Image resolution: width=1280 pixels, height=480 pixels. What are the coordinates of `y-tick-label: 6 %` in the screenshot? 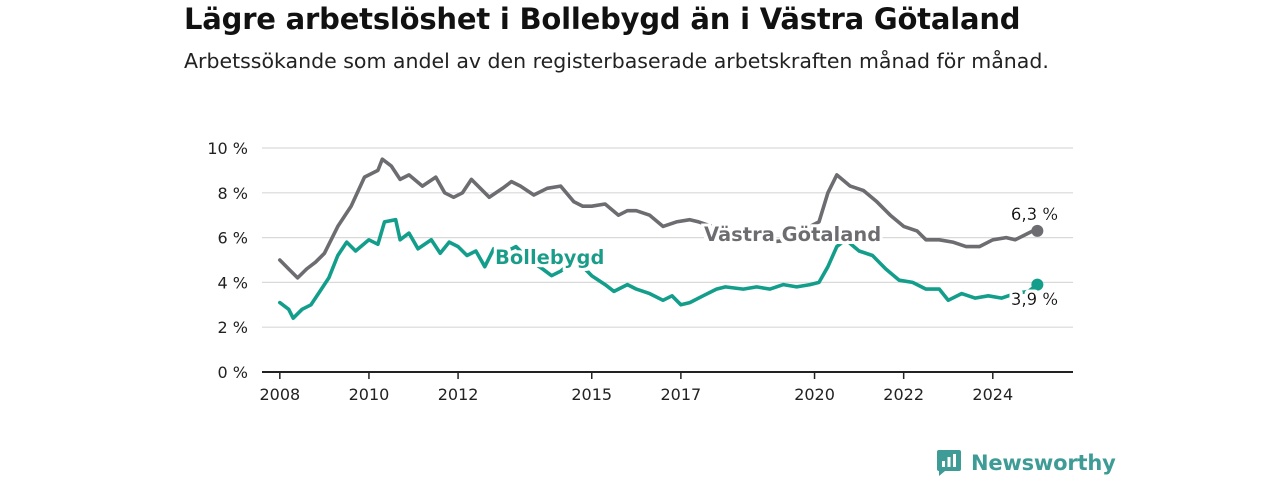 It's located at (233, 238).